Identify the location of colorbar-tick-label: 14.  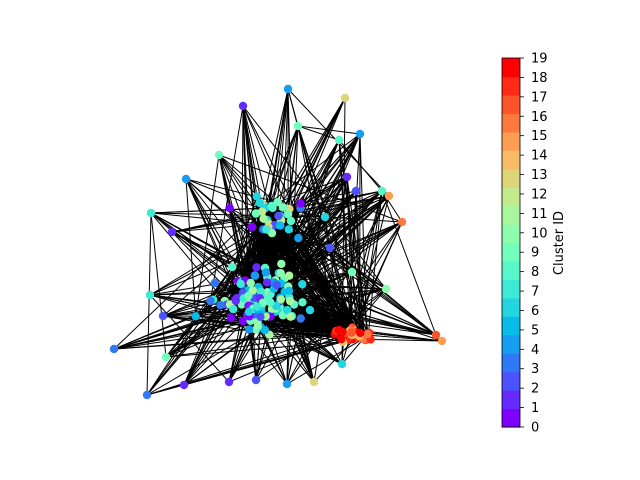
(539, 156).